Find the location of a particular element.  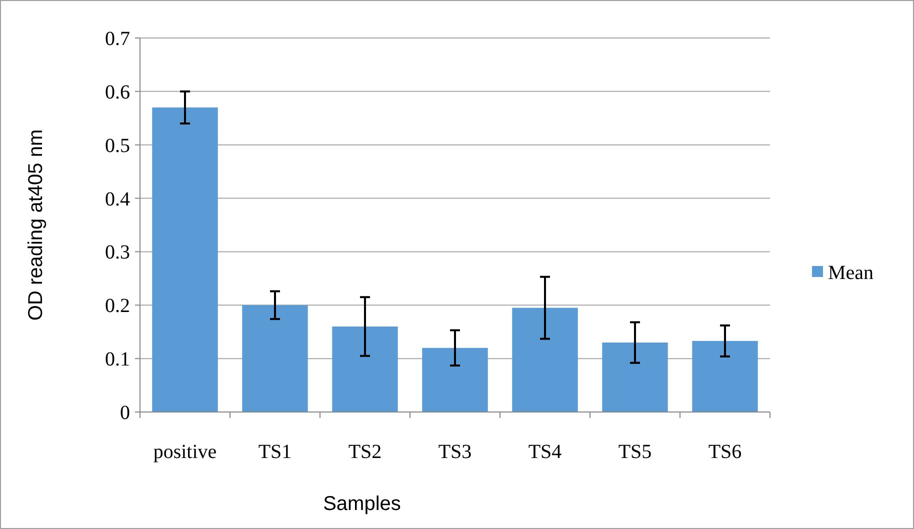

y-tick-label: 0.2 is located at coordinates (117, 306).